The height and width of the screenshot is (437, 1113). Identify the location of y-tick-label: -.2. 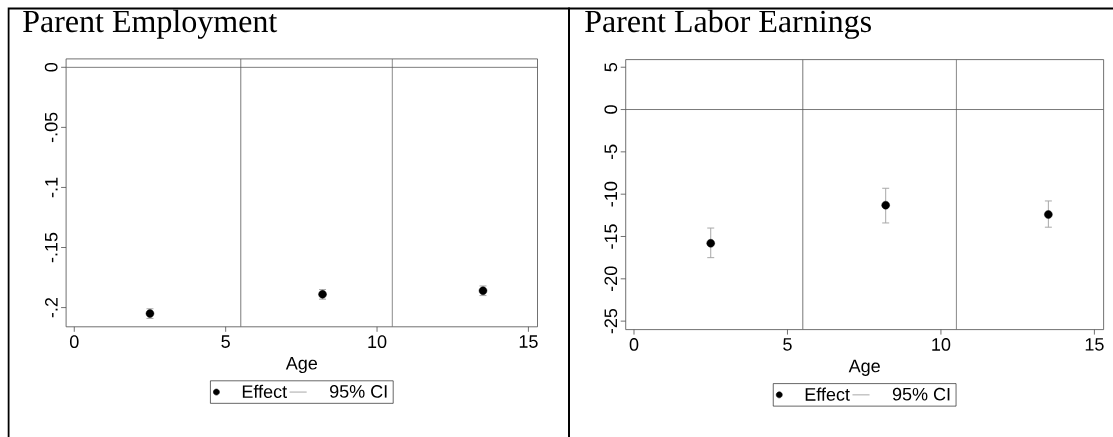
(51, 307).